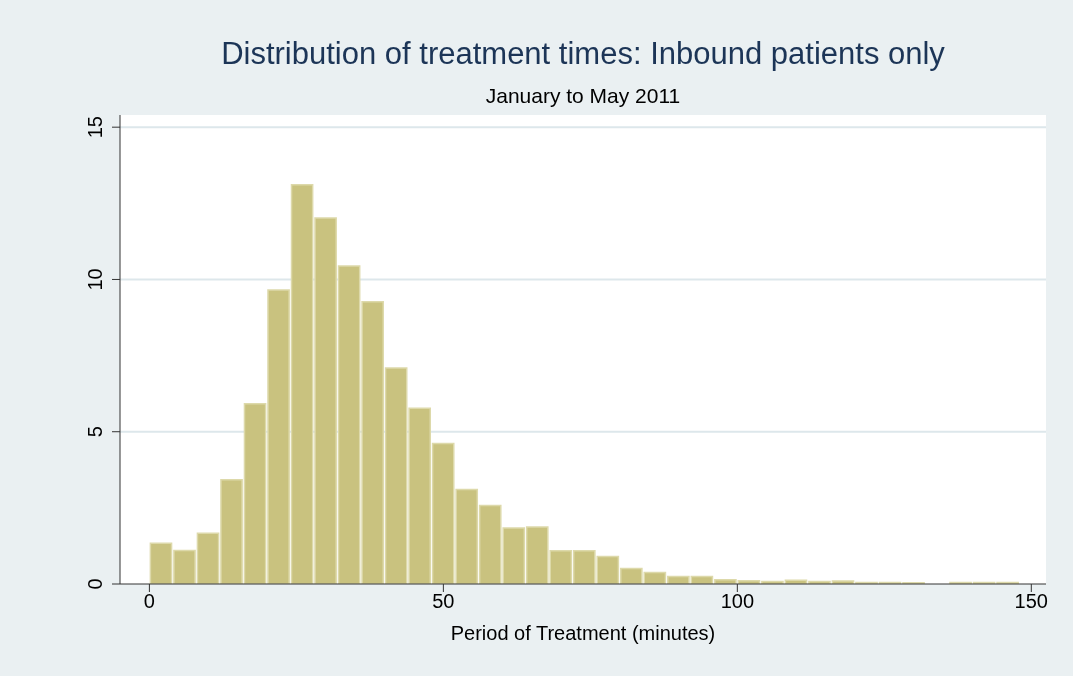 The height and width of the screenshot is (676, 1073). I want to click on y-tick-label: 0, so click(95, 584).